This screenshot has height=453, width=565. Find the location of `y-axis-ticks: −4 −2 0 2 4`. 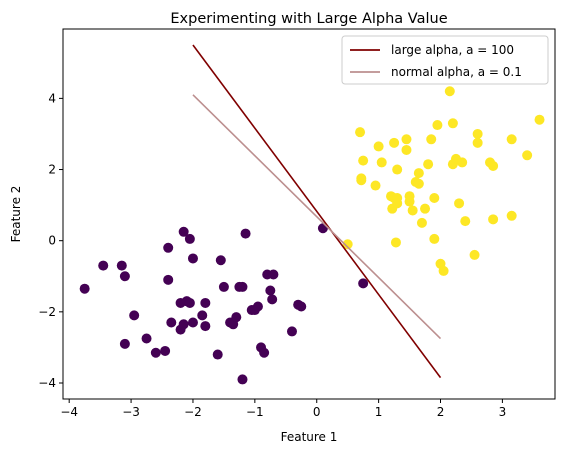

y-axis-ticks: −4 −2 0 2 4 is located at coordinates (50, 240).